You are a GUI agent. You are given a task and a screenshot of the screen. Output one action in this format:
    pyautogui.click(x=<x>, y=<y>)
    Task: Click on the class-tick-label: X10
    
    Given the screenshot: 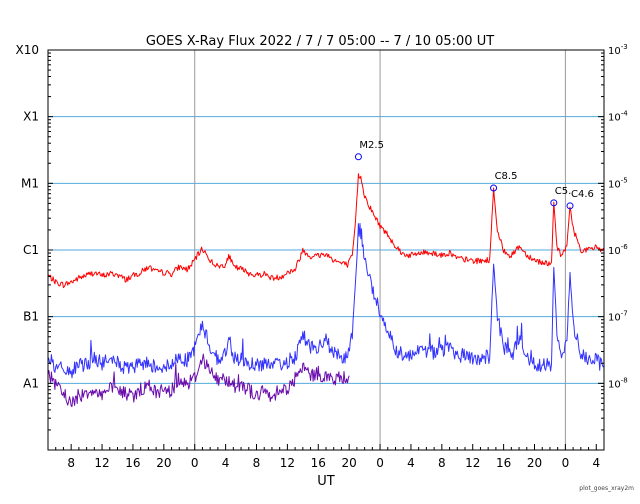 What is the action you would take?
    pyautogui.click(x=28, y=50)
    